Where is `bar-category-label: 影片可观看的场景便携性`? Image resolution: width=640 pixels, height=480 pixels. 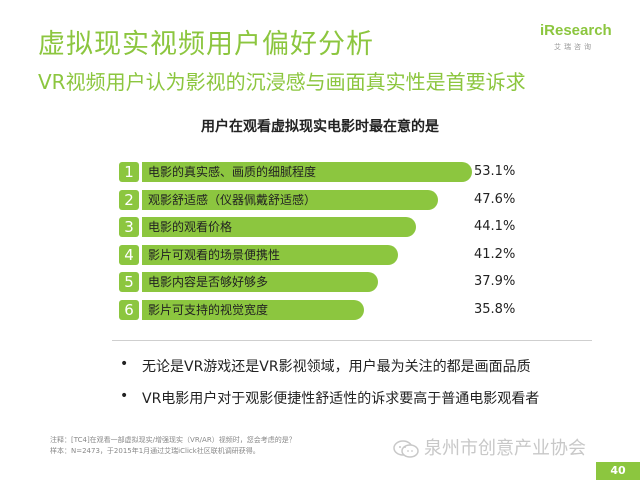
bar-category-label: 影片可观看的场景便携性 is located at coordinates (214, 254).